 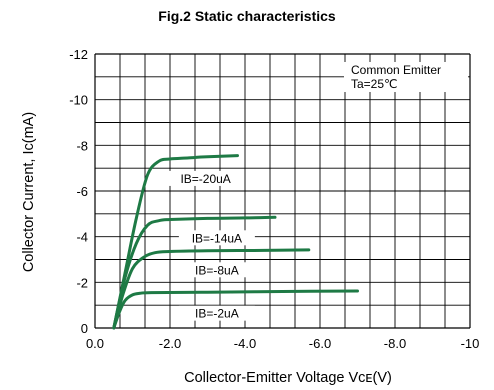 What do you see at coordinates (82, 237) in the screenshot?
I see `y-tick-label: -4` at bounding box center [82, 237].